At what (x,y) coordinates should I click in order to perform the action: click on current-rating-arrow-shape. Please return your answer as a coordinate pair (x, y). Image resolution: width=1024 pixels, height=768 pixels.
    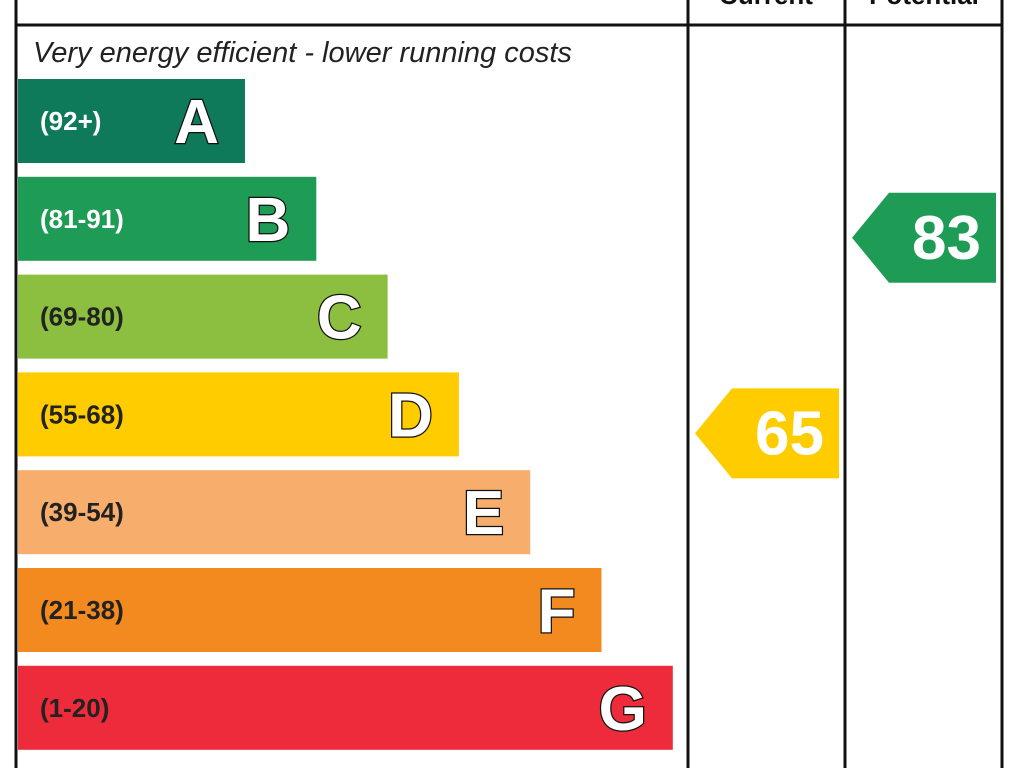
    Looking at the image, I should click on (767, 433).